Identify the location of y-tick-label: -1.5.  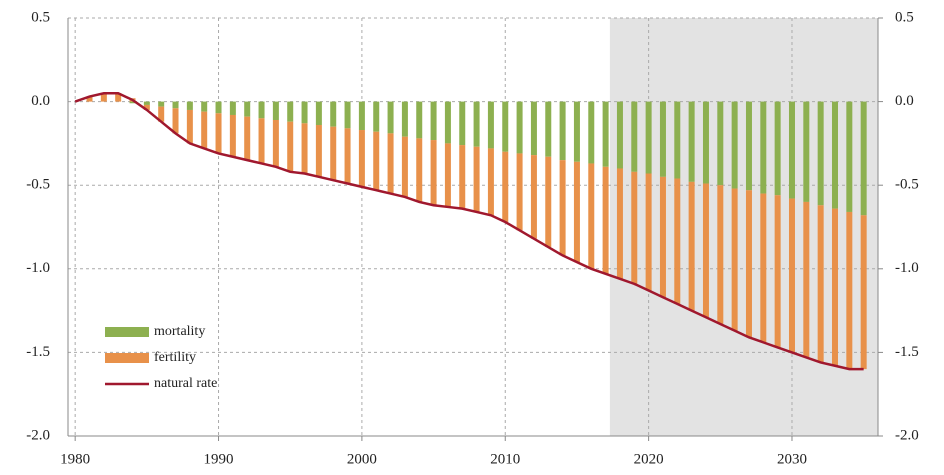
(38, 352).